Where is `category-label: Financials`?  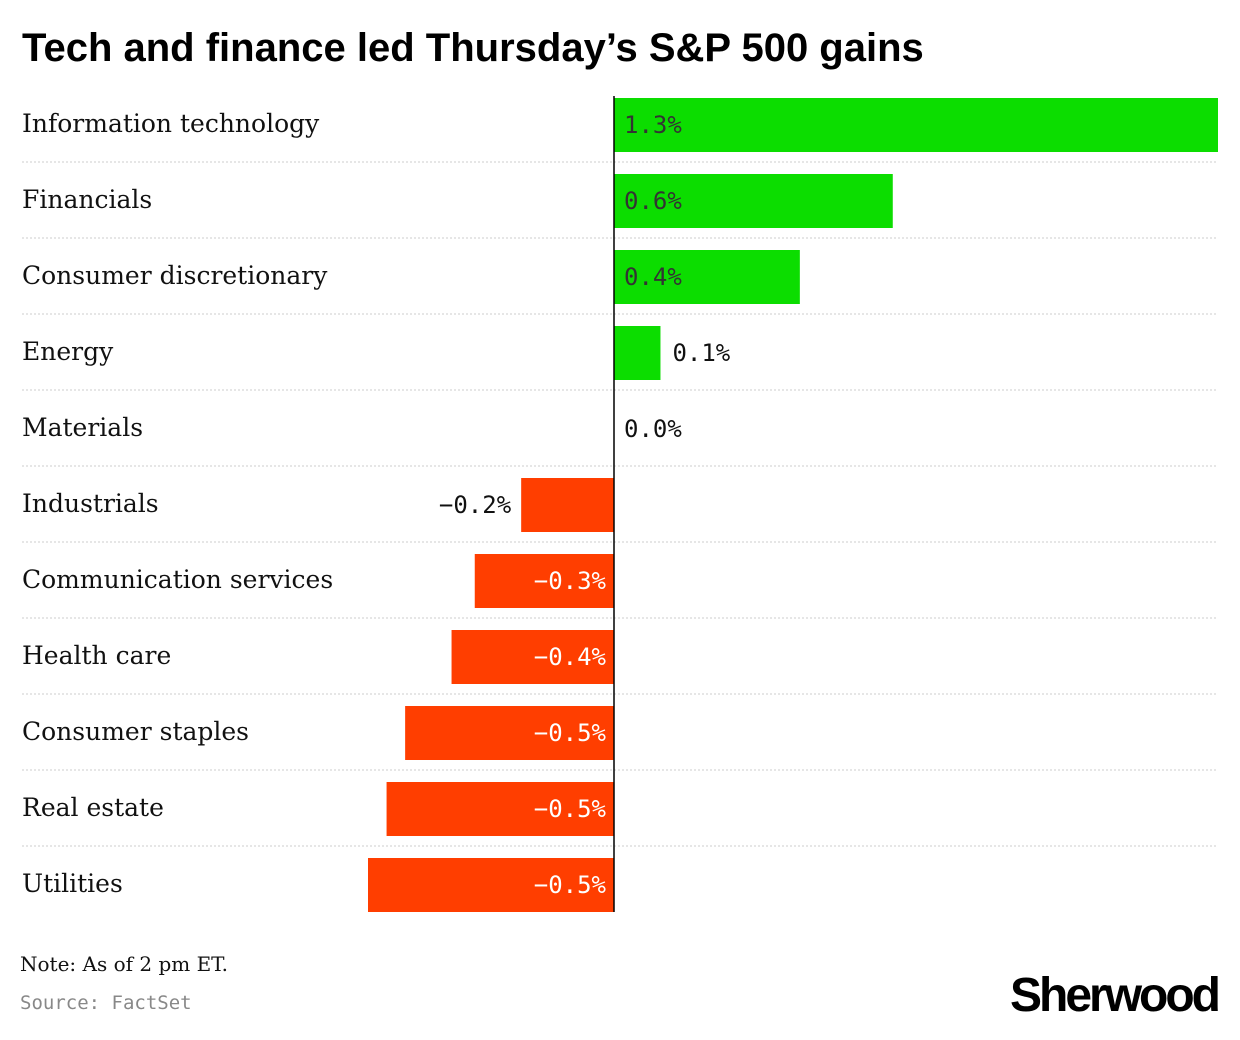
category-label: Financials is located at coordinates (87, 199).